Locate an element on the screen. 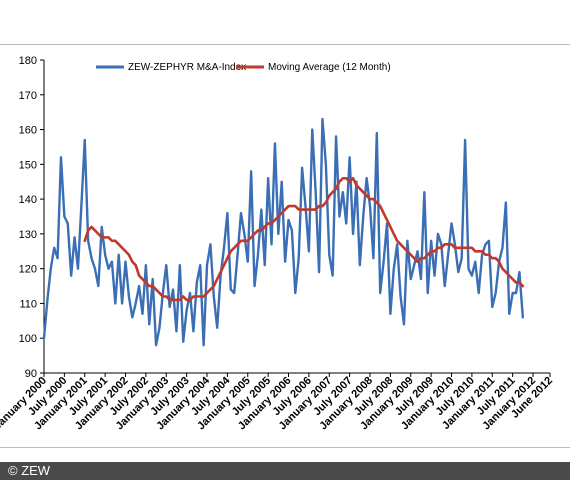 The image size is (570, 480). y-tick-label: 140 is located at coordinates (28, 200).